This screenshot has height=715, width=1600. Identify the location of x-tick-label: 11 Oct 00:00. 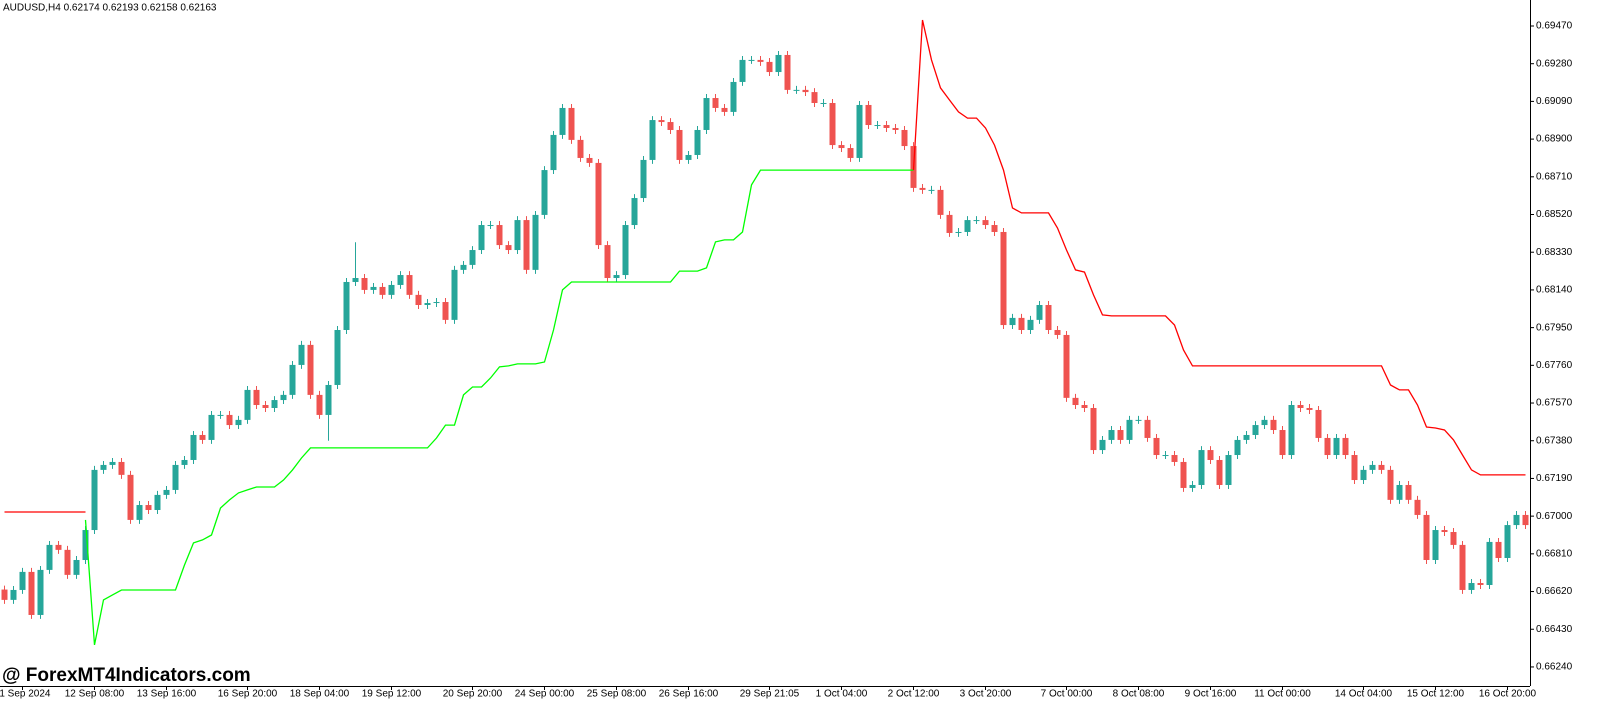
(1282, 694).